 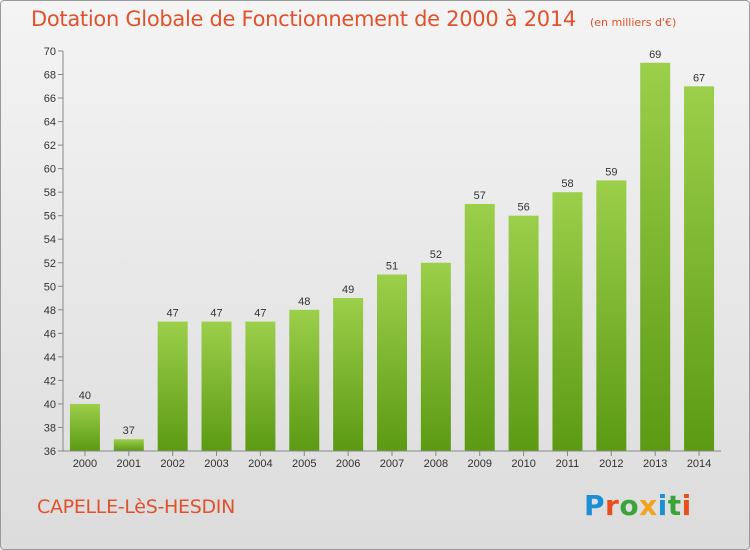 I want to click on data-label: 51, so click(x=392, y=267).